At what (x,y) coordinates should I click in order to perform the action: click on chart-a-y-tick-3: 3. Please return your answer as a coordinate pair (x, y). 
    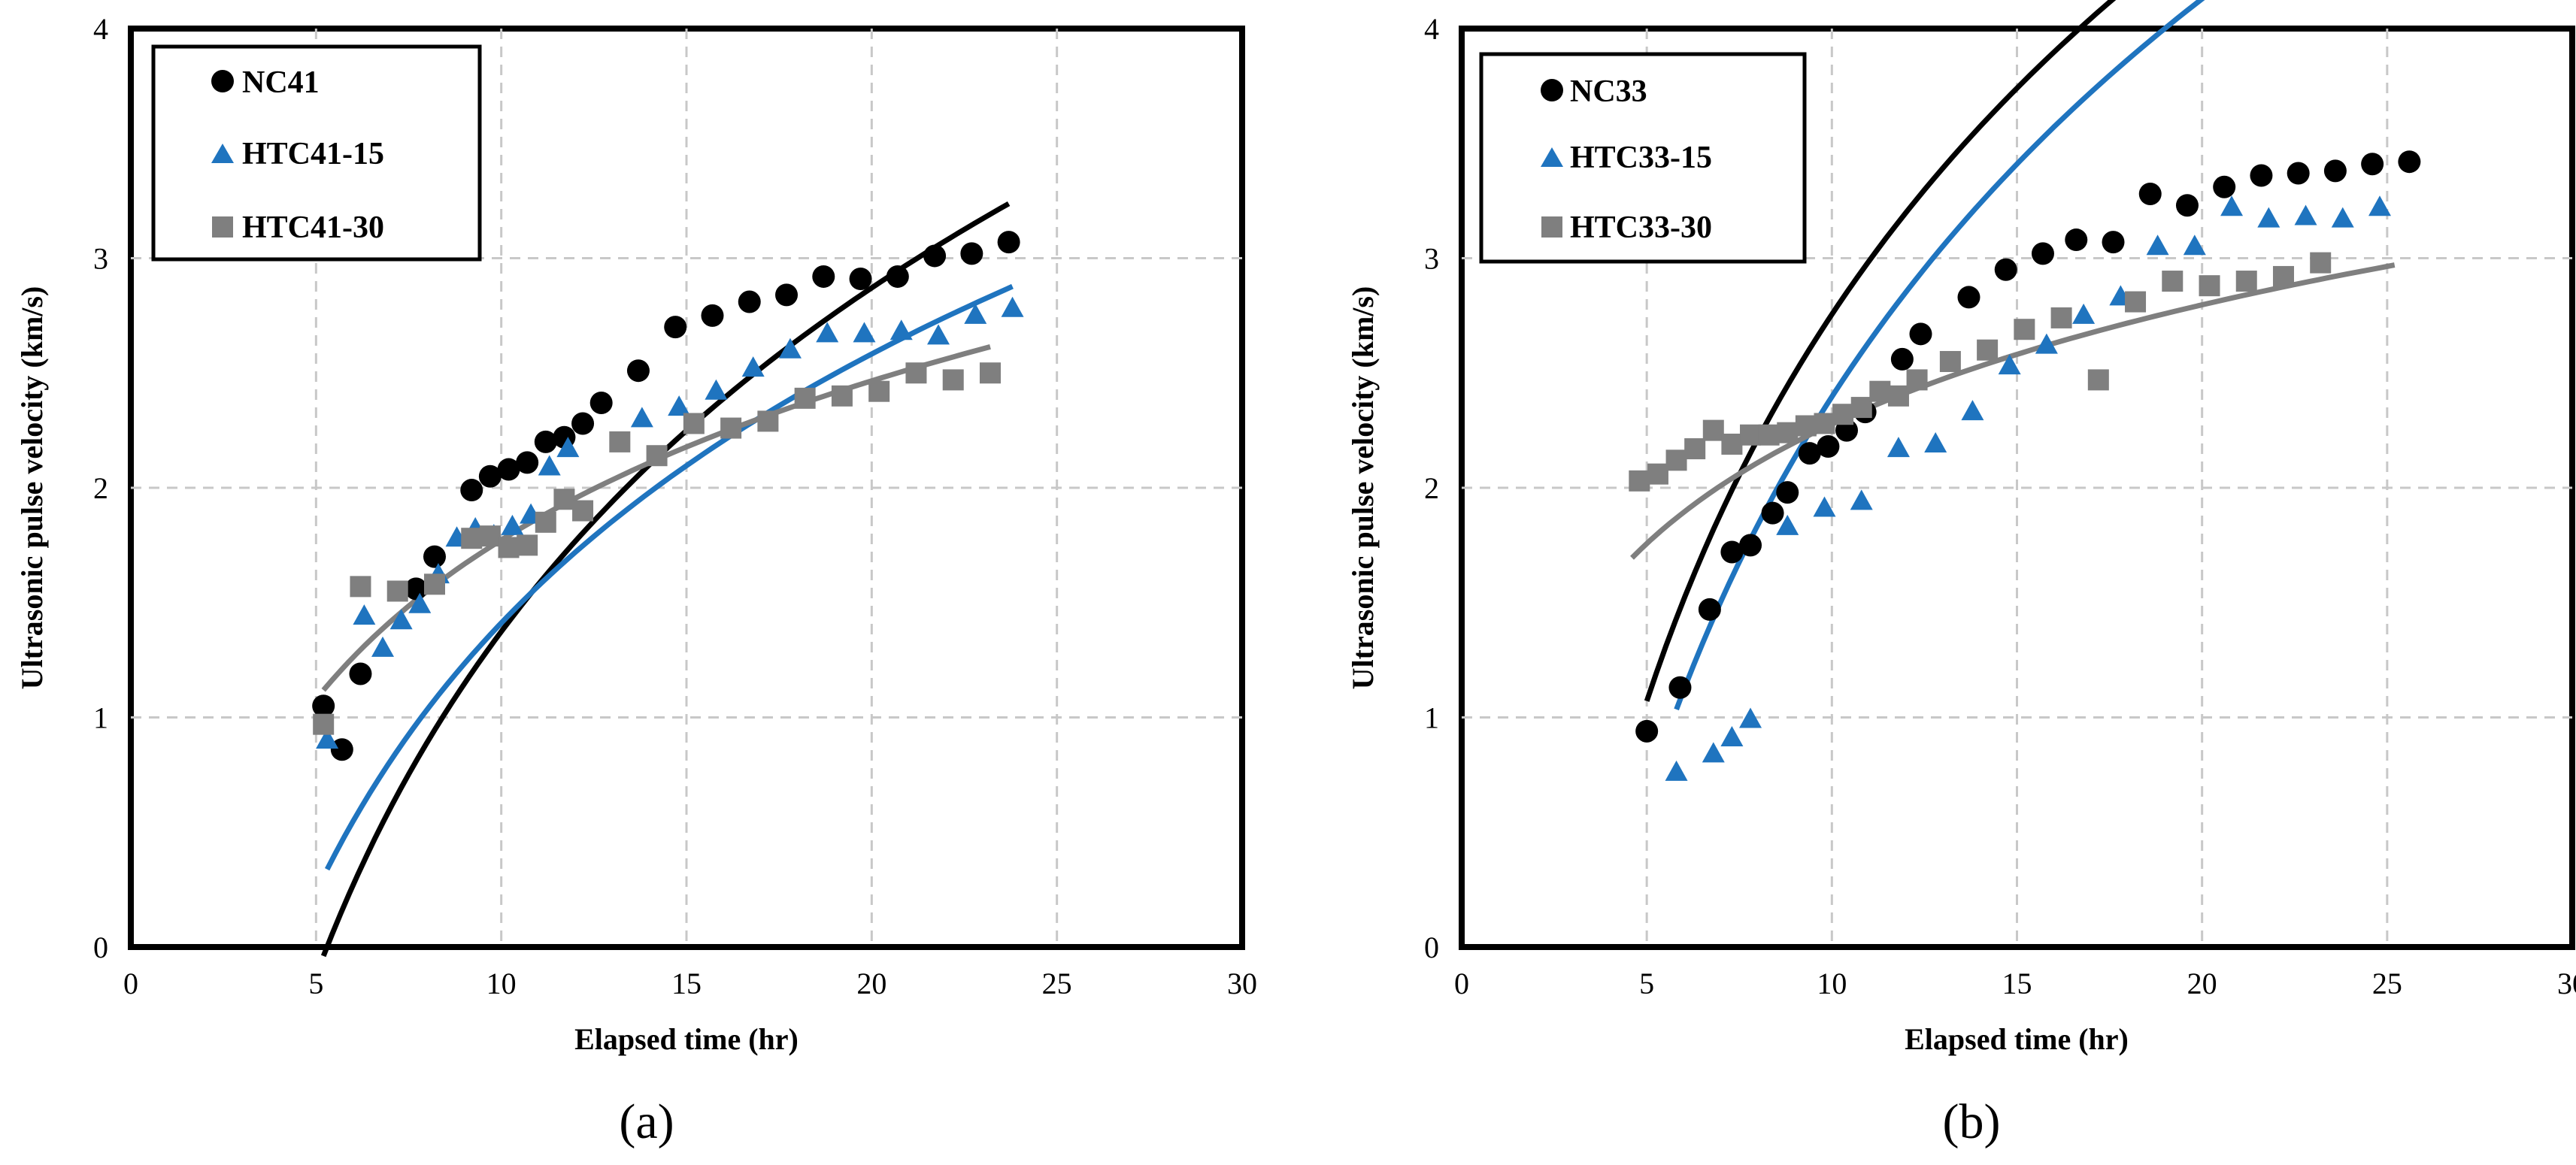
    Looking at the image, I should click on (100, 259).